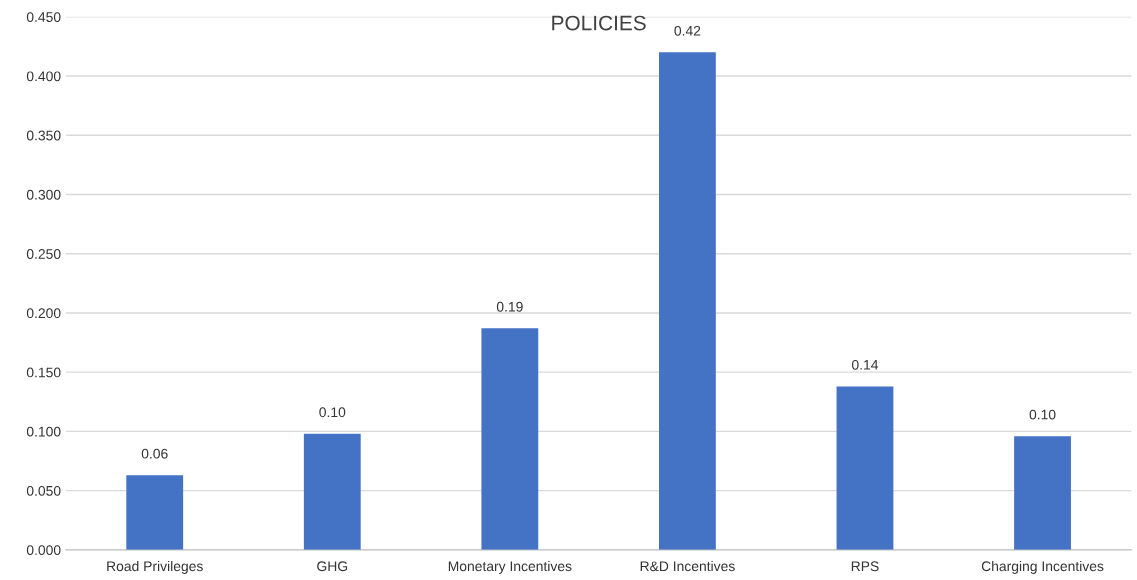 This screenshot has width=1137, height=580. What do you see at coordinates (1042, 567) in the screenshot?
I see `x-tick-label: Charging Incentives` at bounding box center [1042, 567].